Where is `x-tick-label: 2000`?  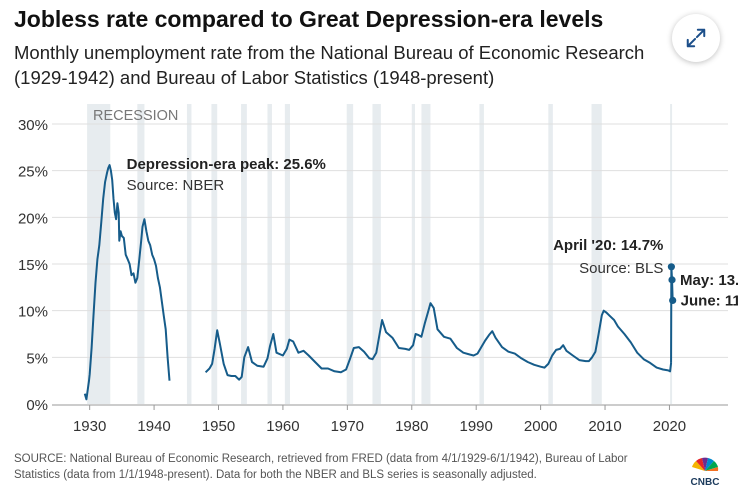 x-tick-label: 2000 is located at coordinates (540, 426).